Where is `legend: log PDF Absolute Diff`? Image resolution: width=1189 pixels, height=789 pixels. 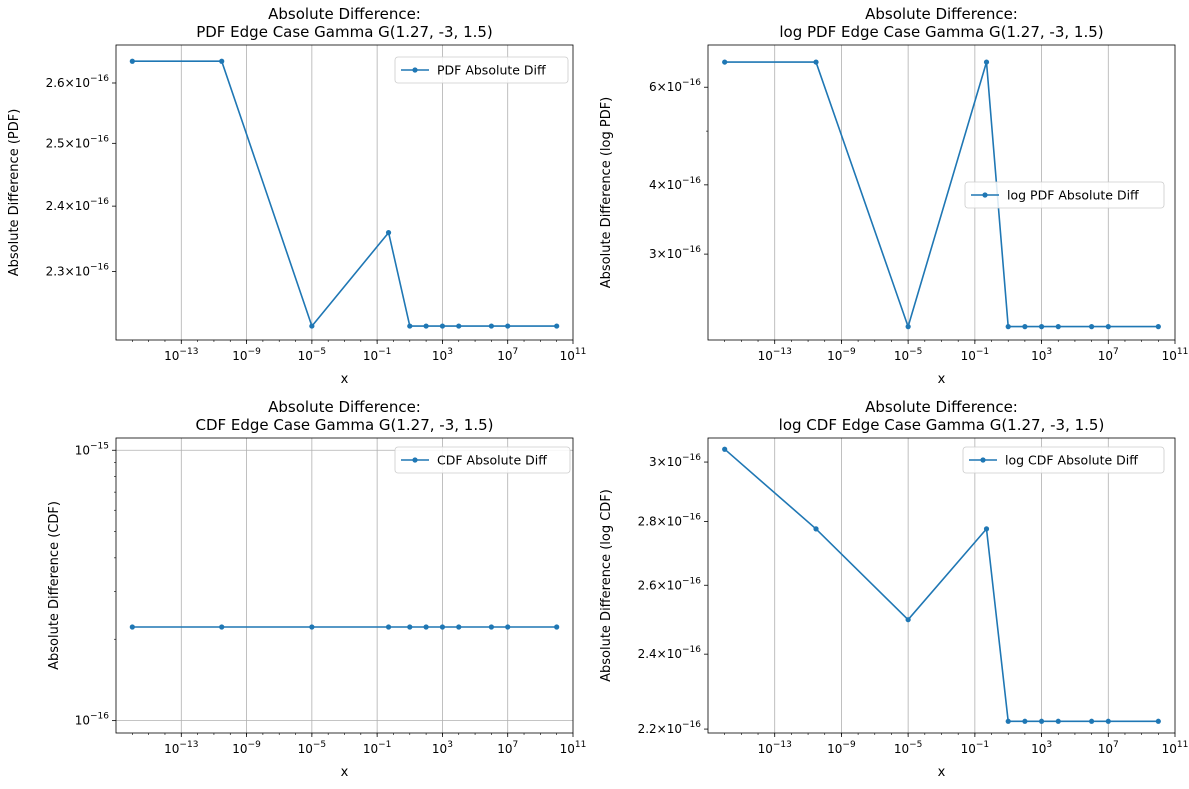 legend: log PDF Absolute Diff is located at coordinates (1064, 195).